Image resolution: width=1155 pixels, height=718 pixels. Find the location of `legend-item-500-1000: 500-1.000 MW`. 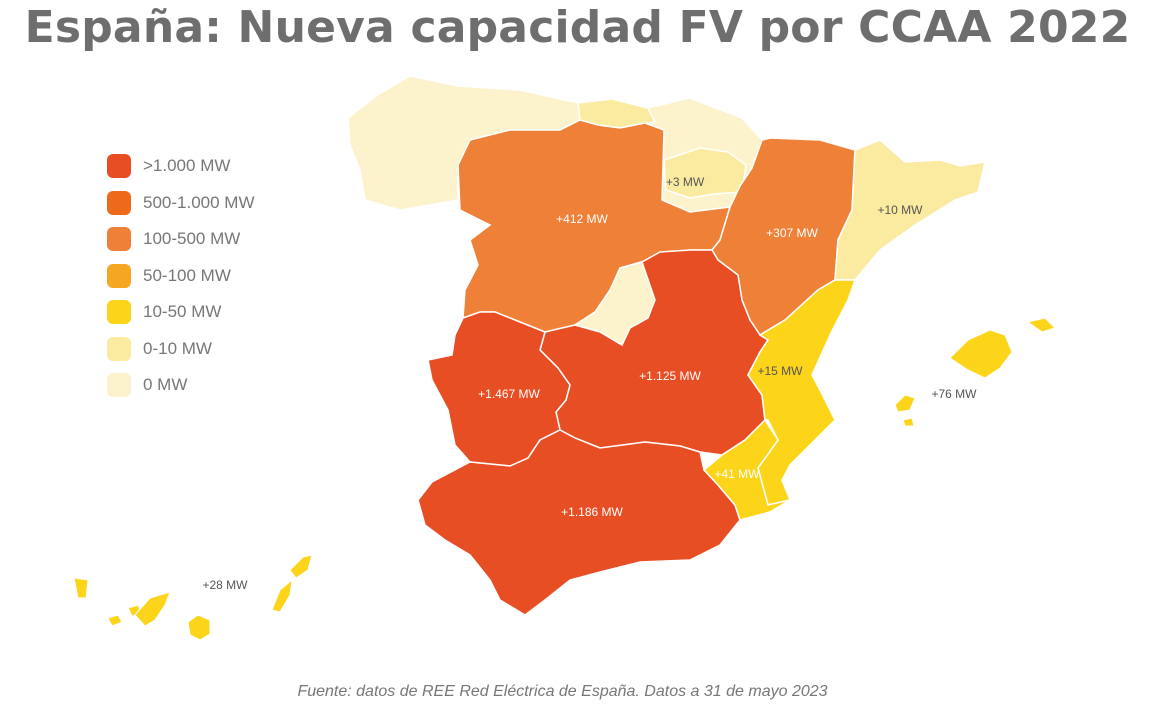

legend-item-500-1000: 500-1.000 MW is located at coordinates (181, 203).